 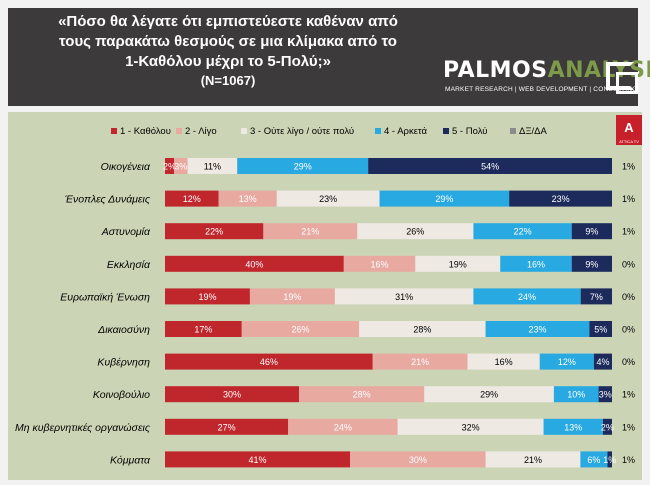 What do you see at coordinates (129, 265) in the screenshot?
I see `category-label: Εκκλησία` at bounding box center [129, 265].